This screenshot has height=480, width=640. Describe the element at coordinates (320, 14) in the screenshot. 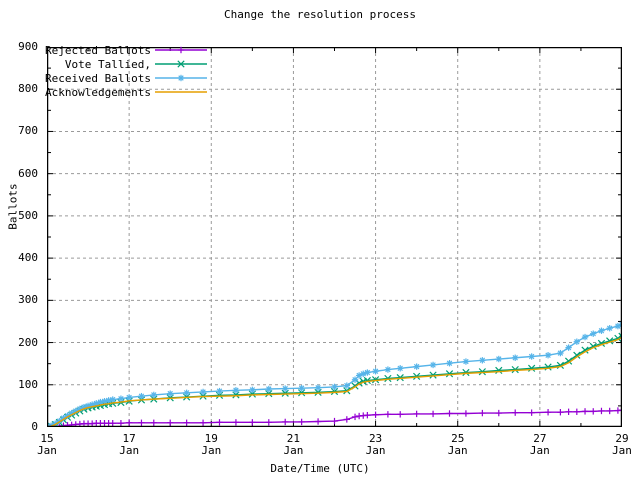

I see `chart-title: Change the resolution process` at that location.